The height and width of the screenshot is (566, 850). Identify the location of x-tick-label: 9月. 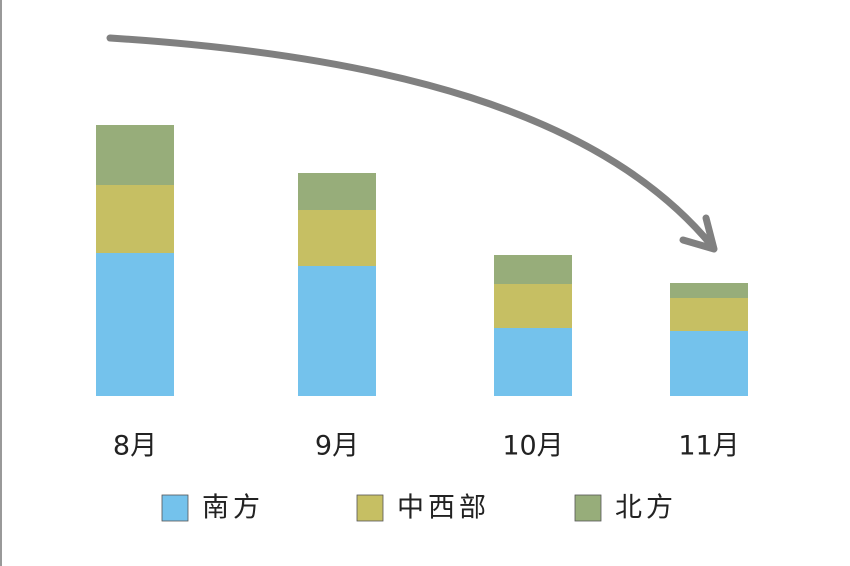
(337, 446).